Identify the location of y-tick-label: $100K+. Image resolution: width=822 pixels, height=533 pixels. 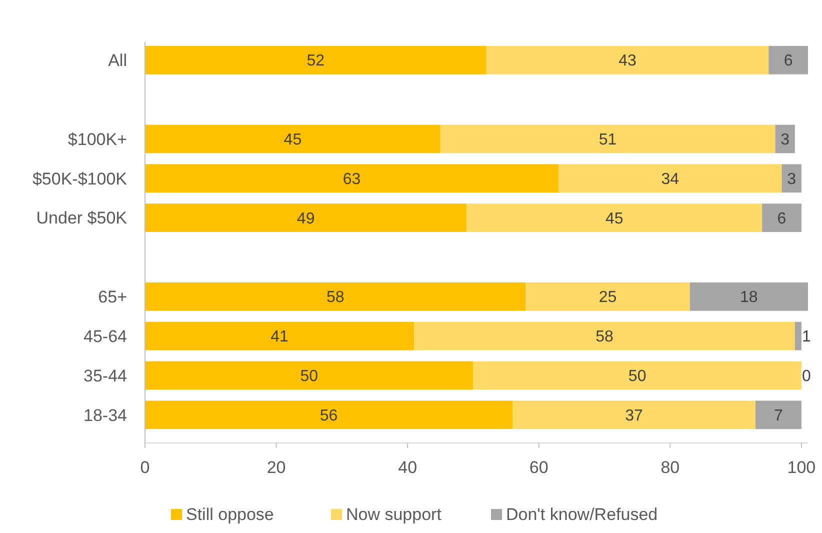
(98, 139).